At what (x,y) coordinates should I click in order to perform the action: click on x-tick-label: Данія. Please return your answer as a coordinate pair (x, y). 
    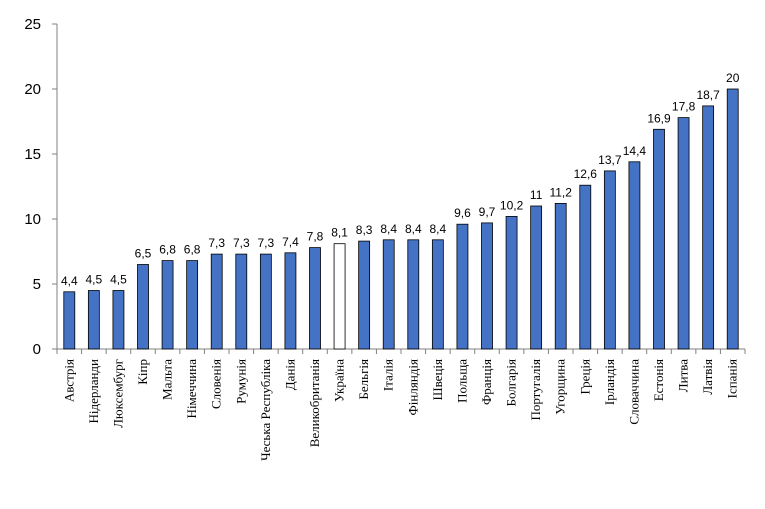
    Looking at the image, I should click on (289, 374).